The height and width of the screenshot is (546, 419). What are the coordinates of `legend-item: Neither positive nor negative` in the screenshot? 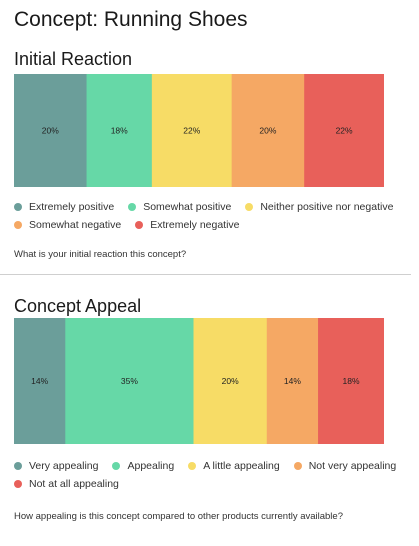 It's located at (319, 207).